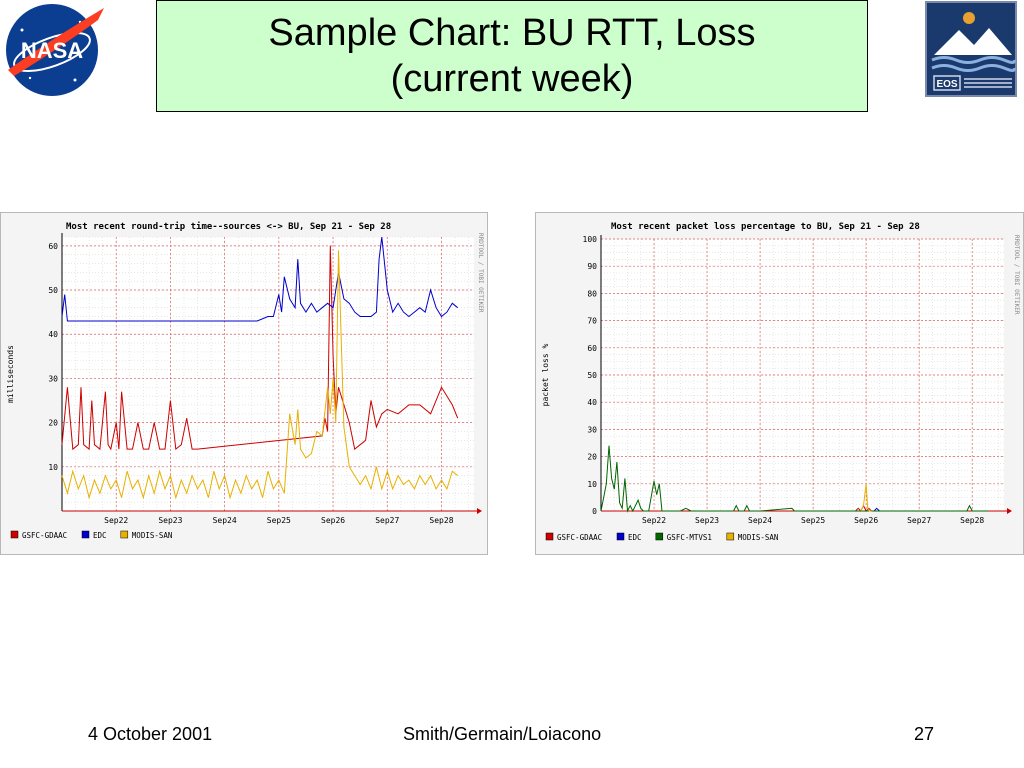 The width and height of the screenshot is (1024, 768). I want to click on plot-area, so click(268, 374).